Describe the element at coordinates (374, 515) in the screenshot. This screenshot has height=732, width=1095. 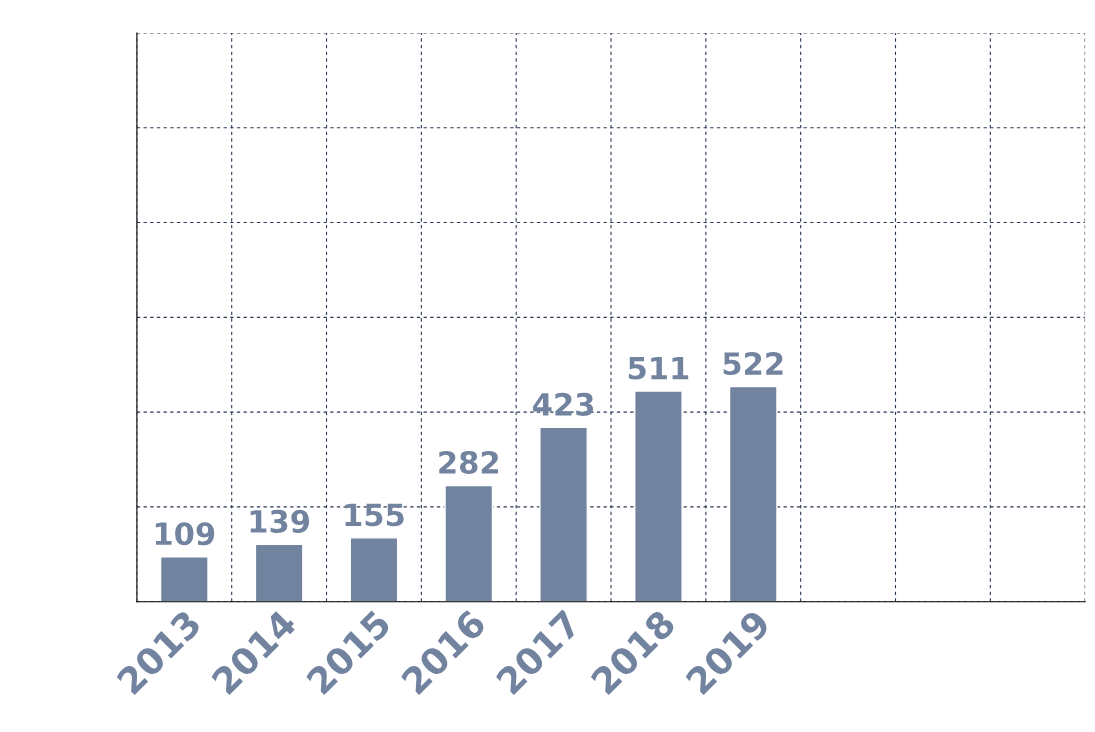
I see `data-label: 155` at that location.